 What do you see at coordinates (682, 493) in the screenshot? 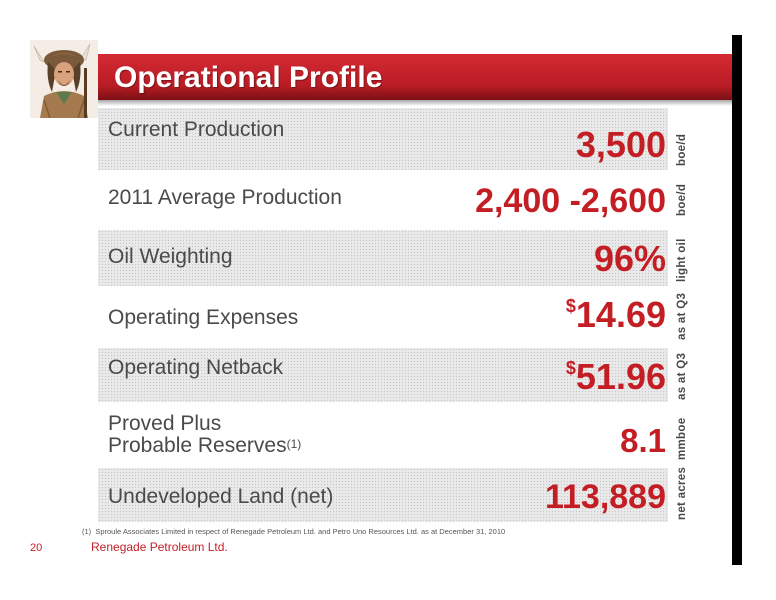
I see `row-unit: net acres` at bounding box center [682, 493].